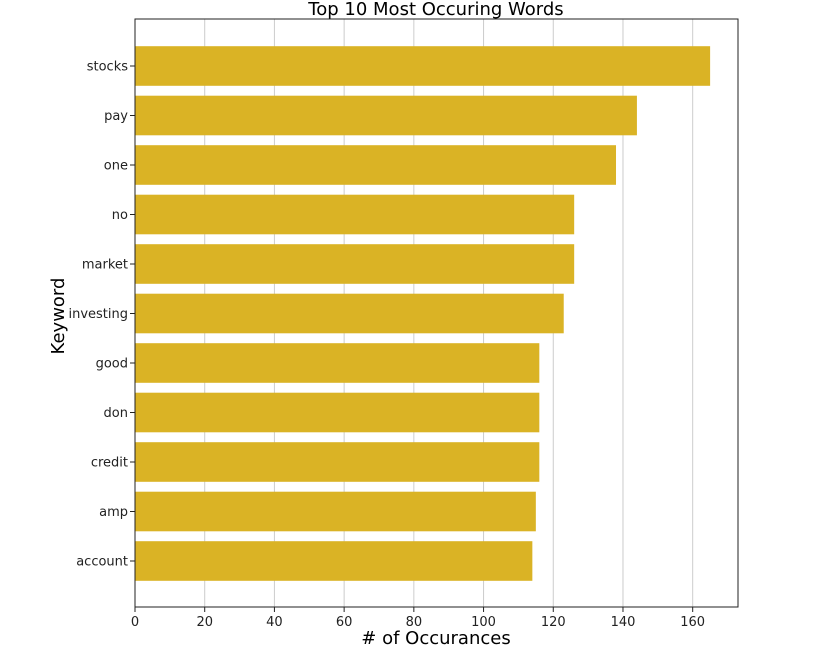  Describe the element at coordinates (335, 511) in the screenshot. I see `bar-amp` at that location.